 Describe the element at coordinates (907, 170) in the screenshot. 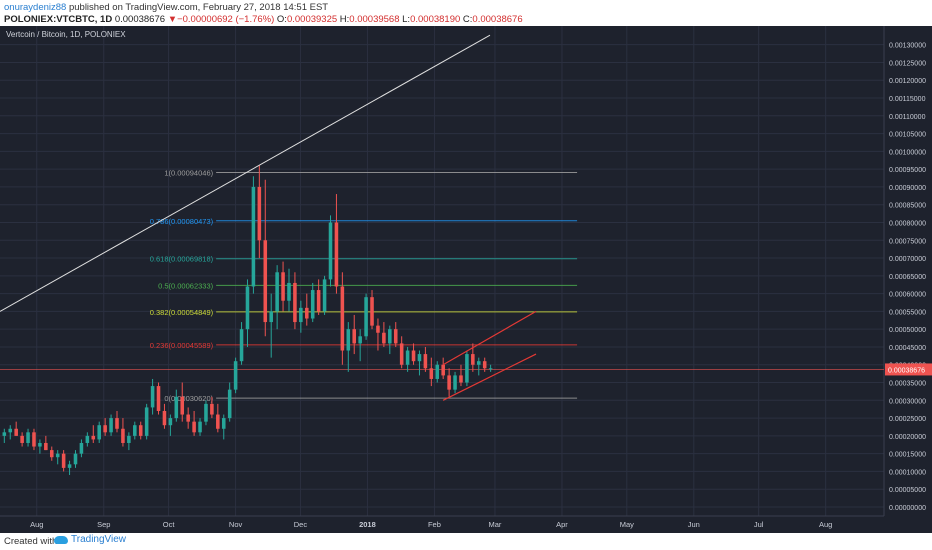

I see `y-tick-label: 0.00095000` at that location.